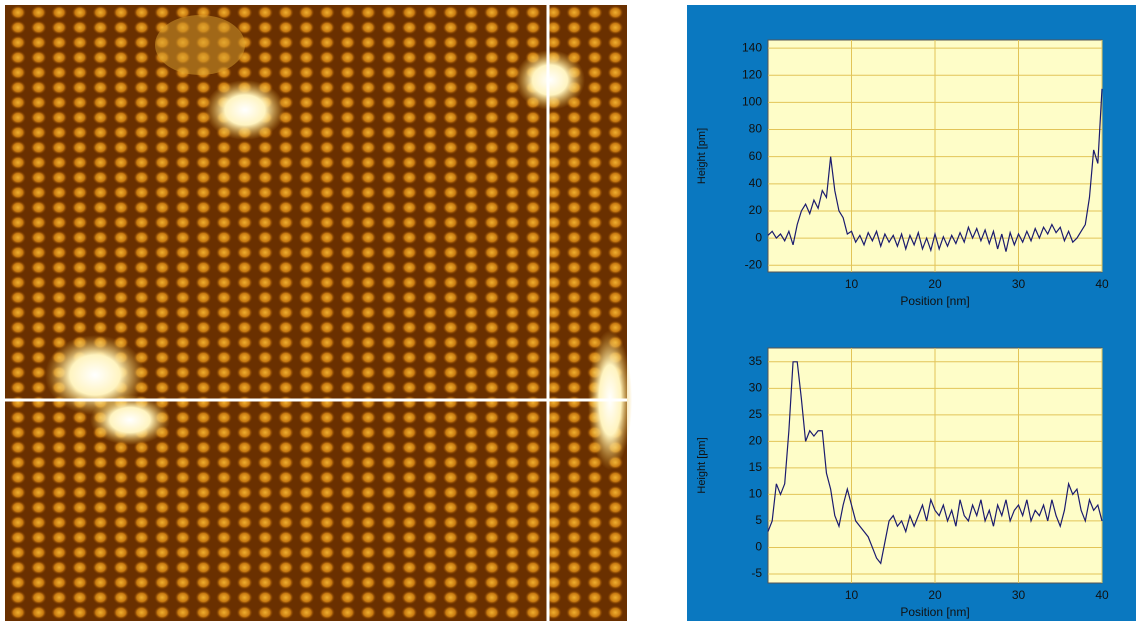 The width and height of the screenshot is (1136, 621). I want to click on y-tick-label: 5, so click(758, 520).